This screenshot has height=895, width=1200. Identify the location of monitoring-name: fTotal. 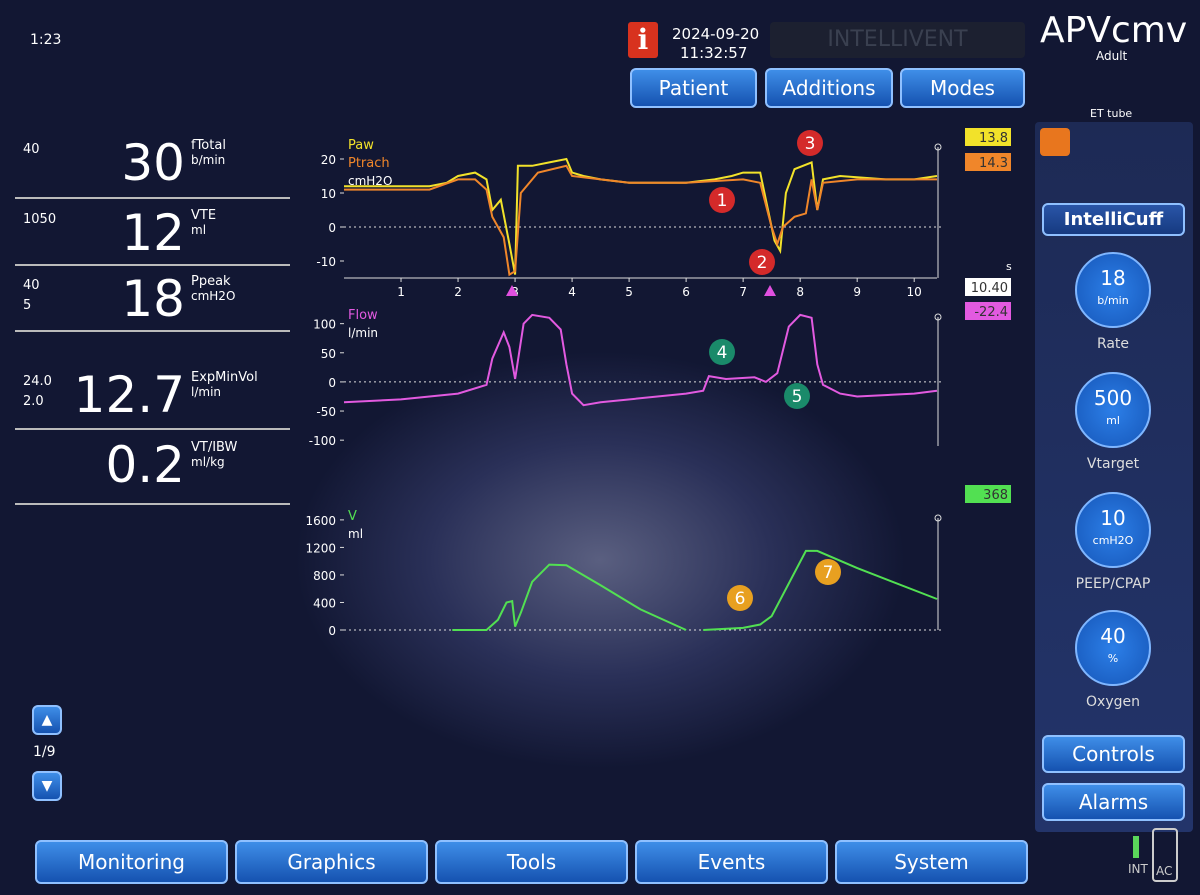
(208, 145).